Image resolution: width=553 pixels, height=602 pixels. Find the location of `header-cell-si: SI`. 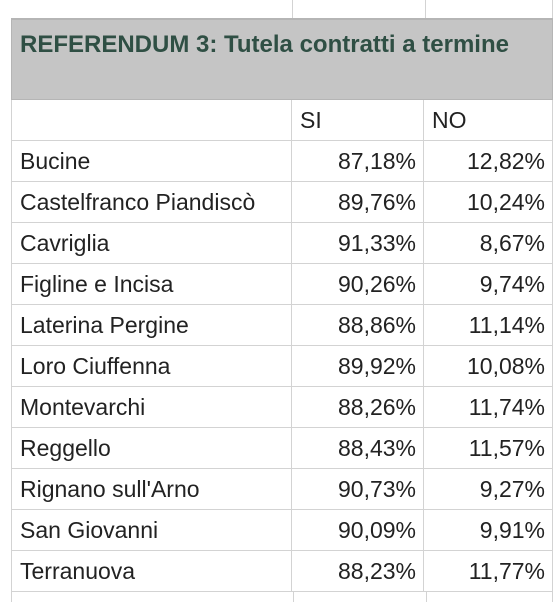

header-cell-si: SI is located at coordinates (358, 120).